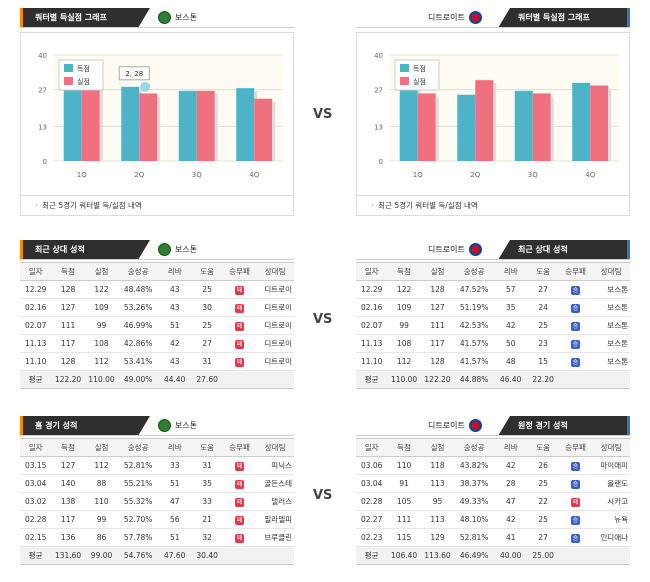 This screenshot has height=582, width=650. What do you see at coordinates (164, 17) in the screenshot?
I see `boston-logo-icon` at bounding box center [164, 17].